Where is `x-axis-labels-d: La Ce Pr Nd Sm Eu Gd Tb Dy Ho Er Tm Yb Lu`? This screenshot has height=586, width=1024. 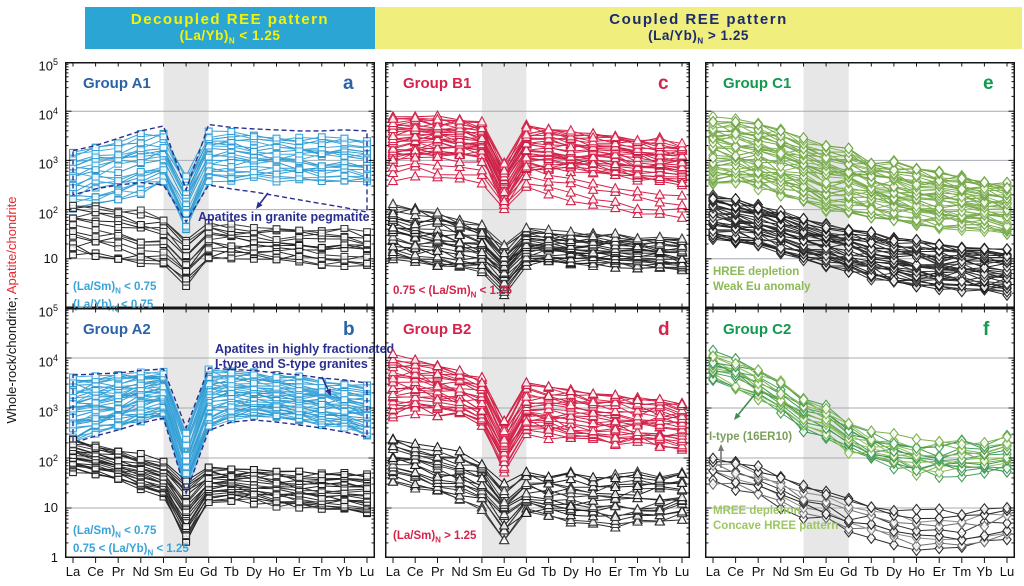 x-axis-labels-d: La Ce Pr Nd Sm Eu Gd Tb Dy Ho Er Tm Yb Lu is located at coordinates (537, 573).